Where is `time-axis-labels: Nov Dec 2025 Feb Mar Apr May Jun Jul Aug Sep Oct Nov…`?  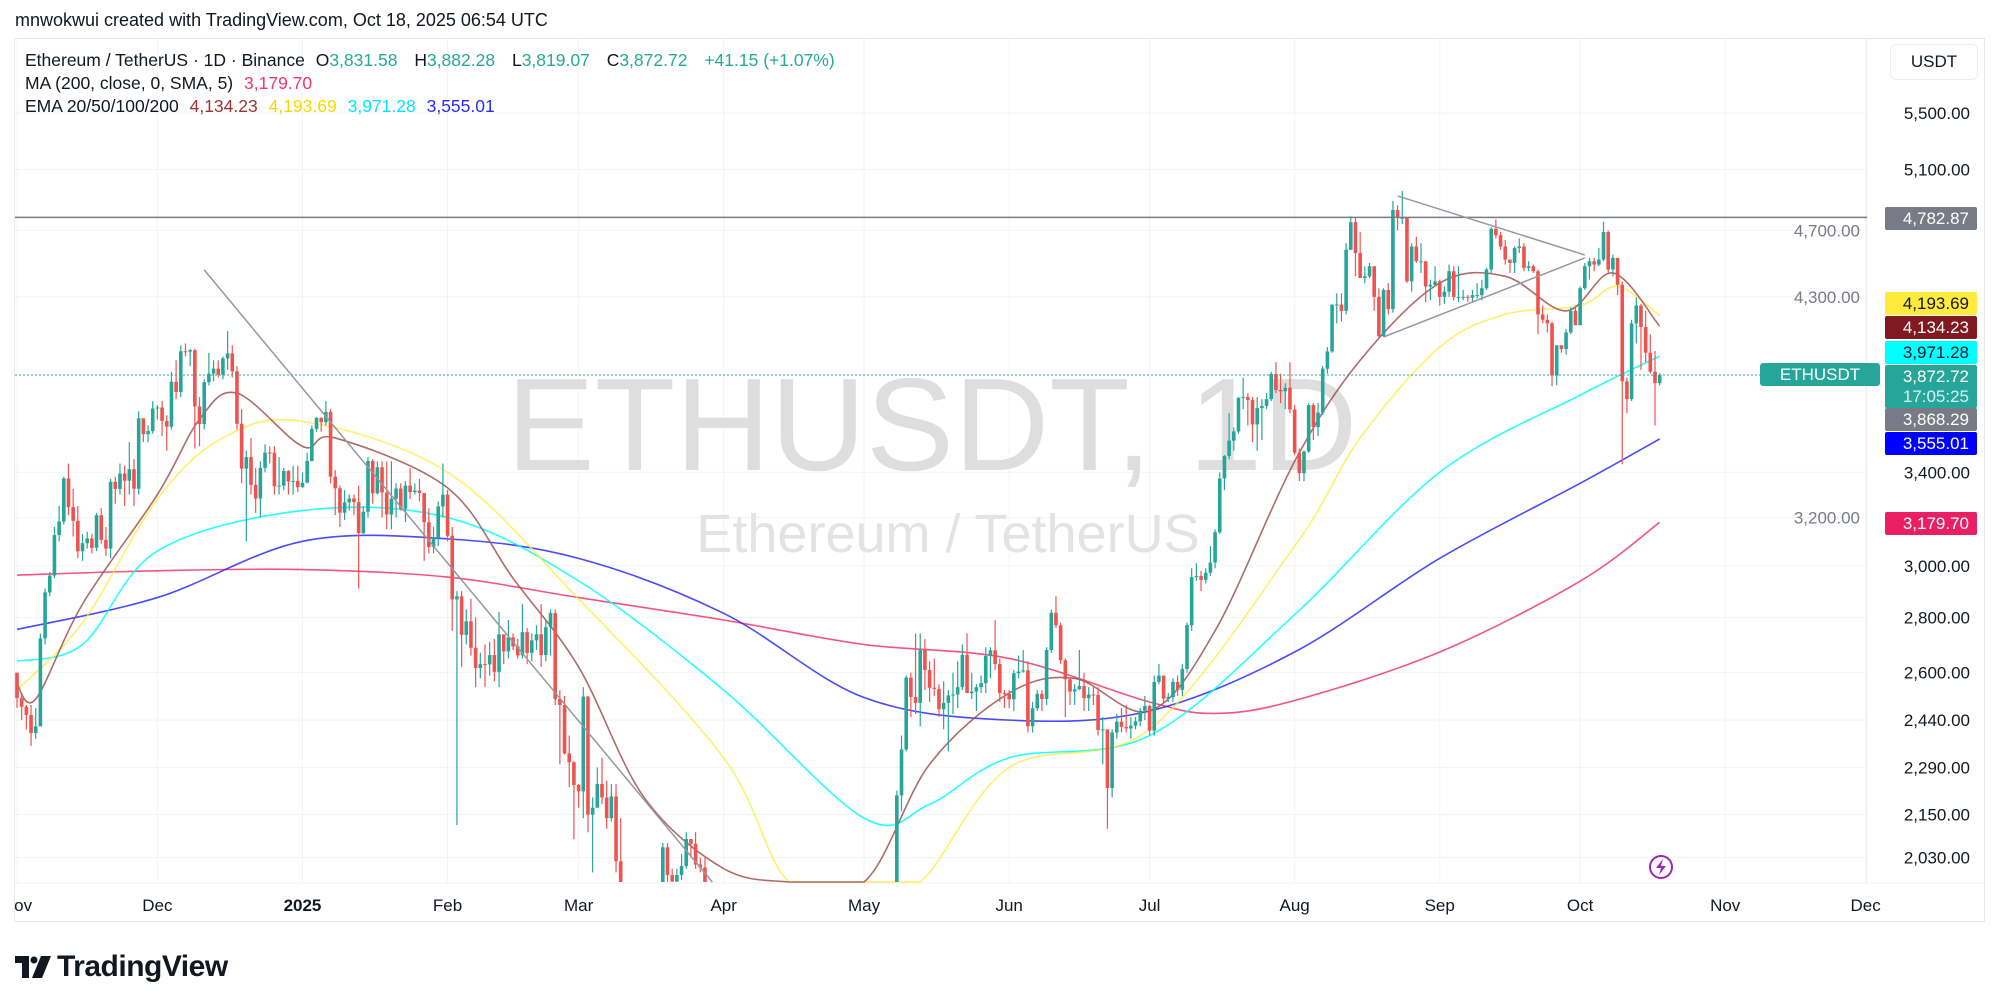
time-axis-labels: Nov Dec 2025 Feb Mar Apr May Jun Jul Aug Sep Oct Nov… is located at coordinates (941, 905).